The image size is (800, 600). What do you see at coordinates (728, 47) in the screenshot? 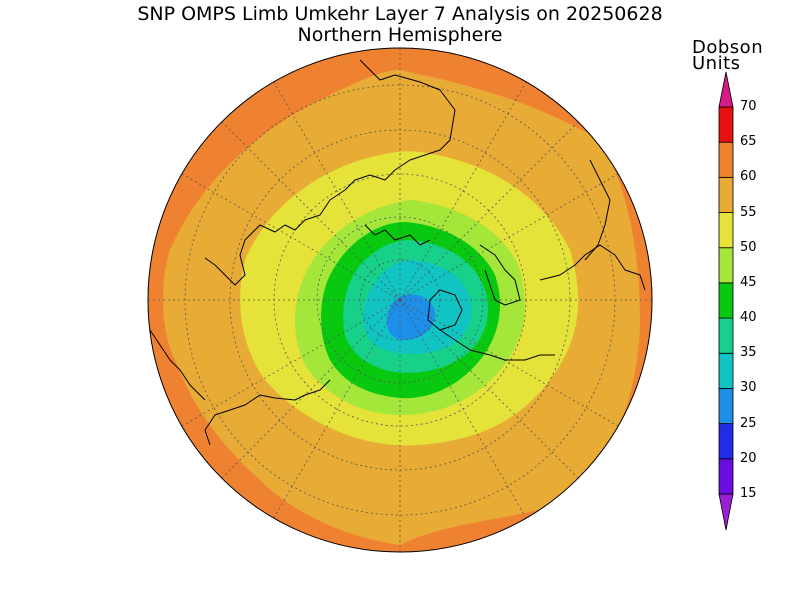
I see `units-line-1: Dobson` at bounding box center [728, 47].